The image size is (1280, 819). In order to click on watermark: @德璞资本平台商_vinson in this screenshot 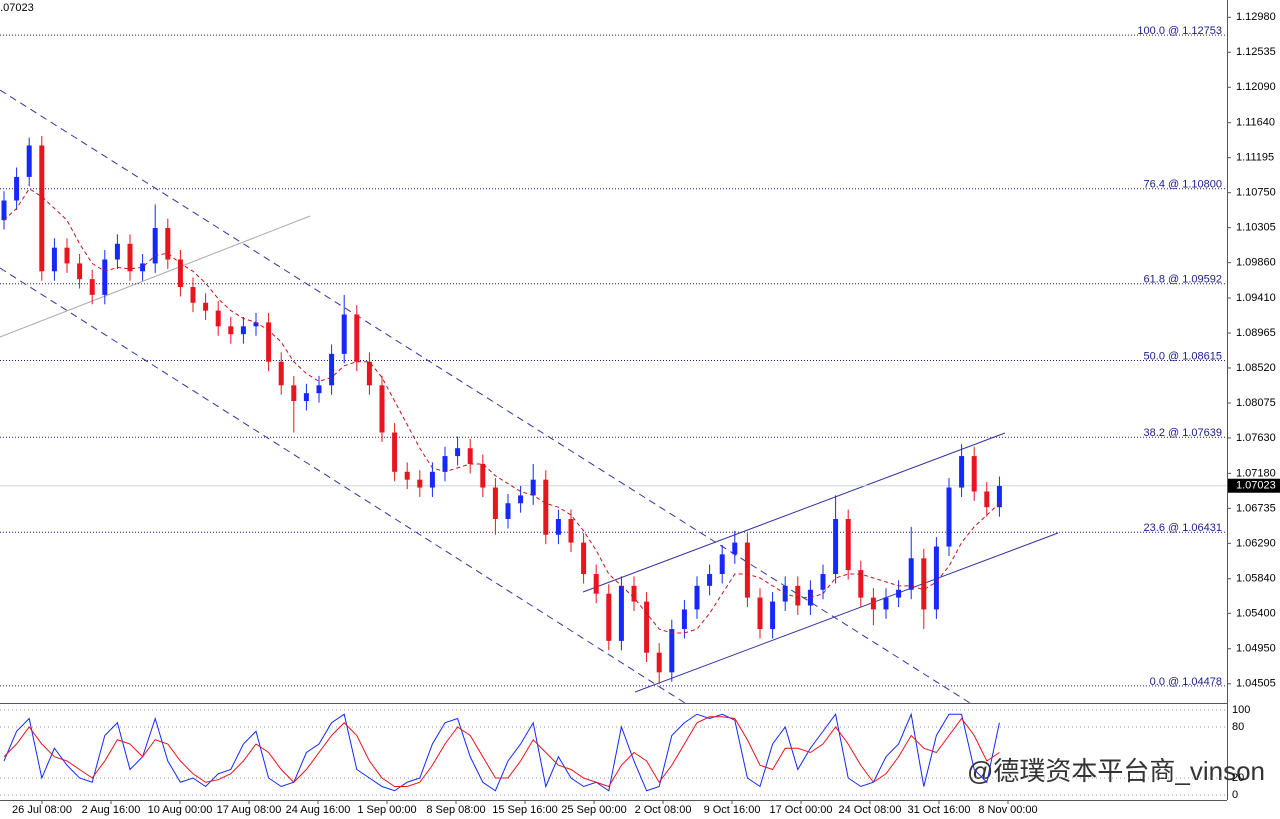, I will do `click(1116, 771)`.